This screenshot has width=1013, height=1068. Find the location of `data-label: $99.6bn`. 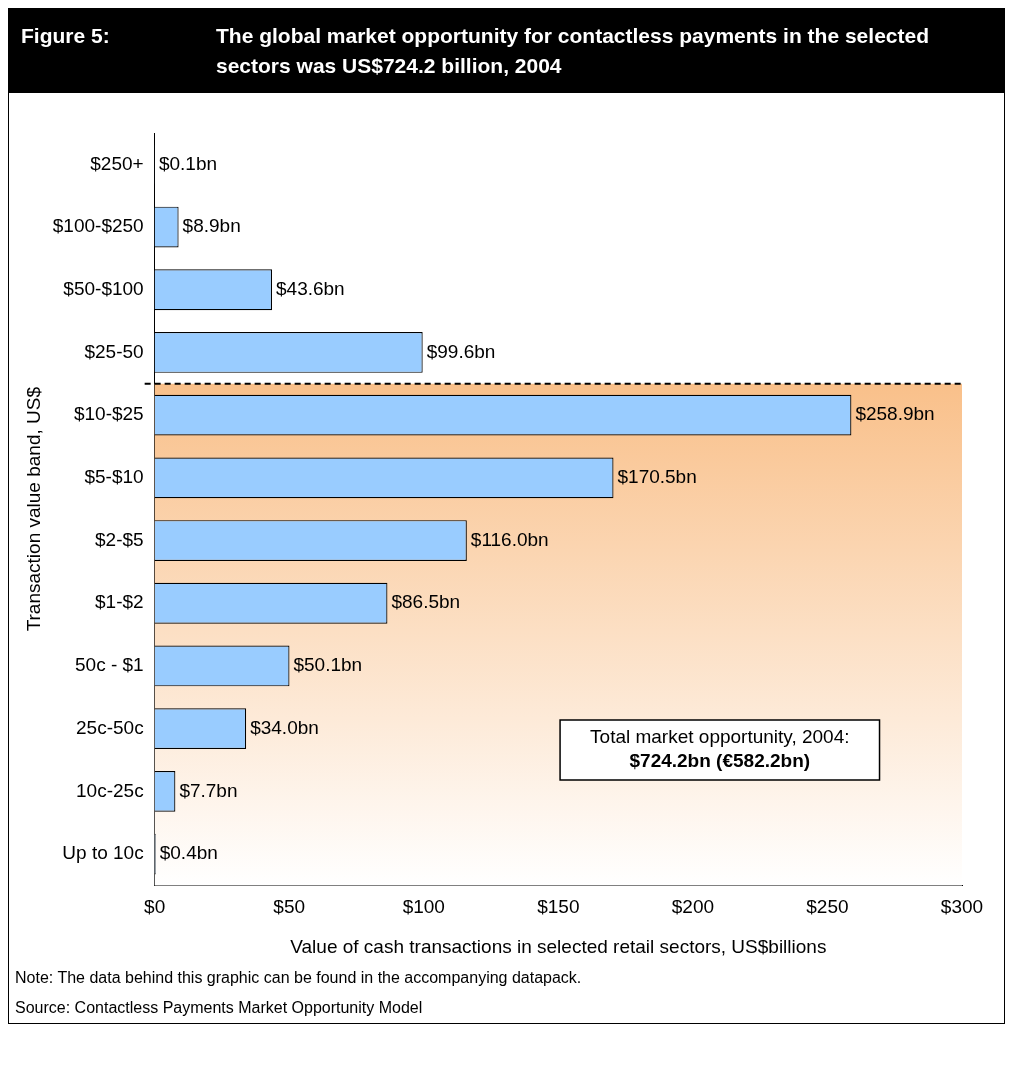

data-label: $99.6bn is located at coordinates (461, 351).